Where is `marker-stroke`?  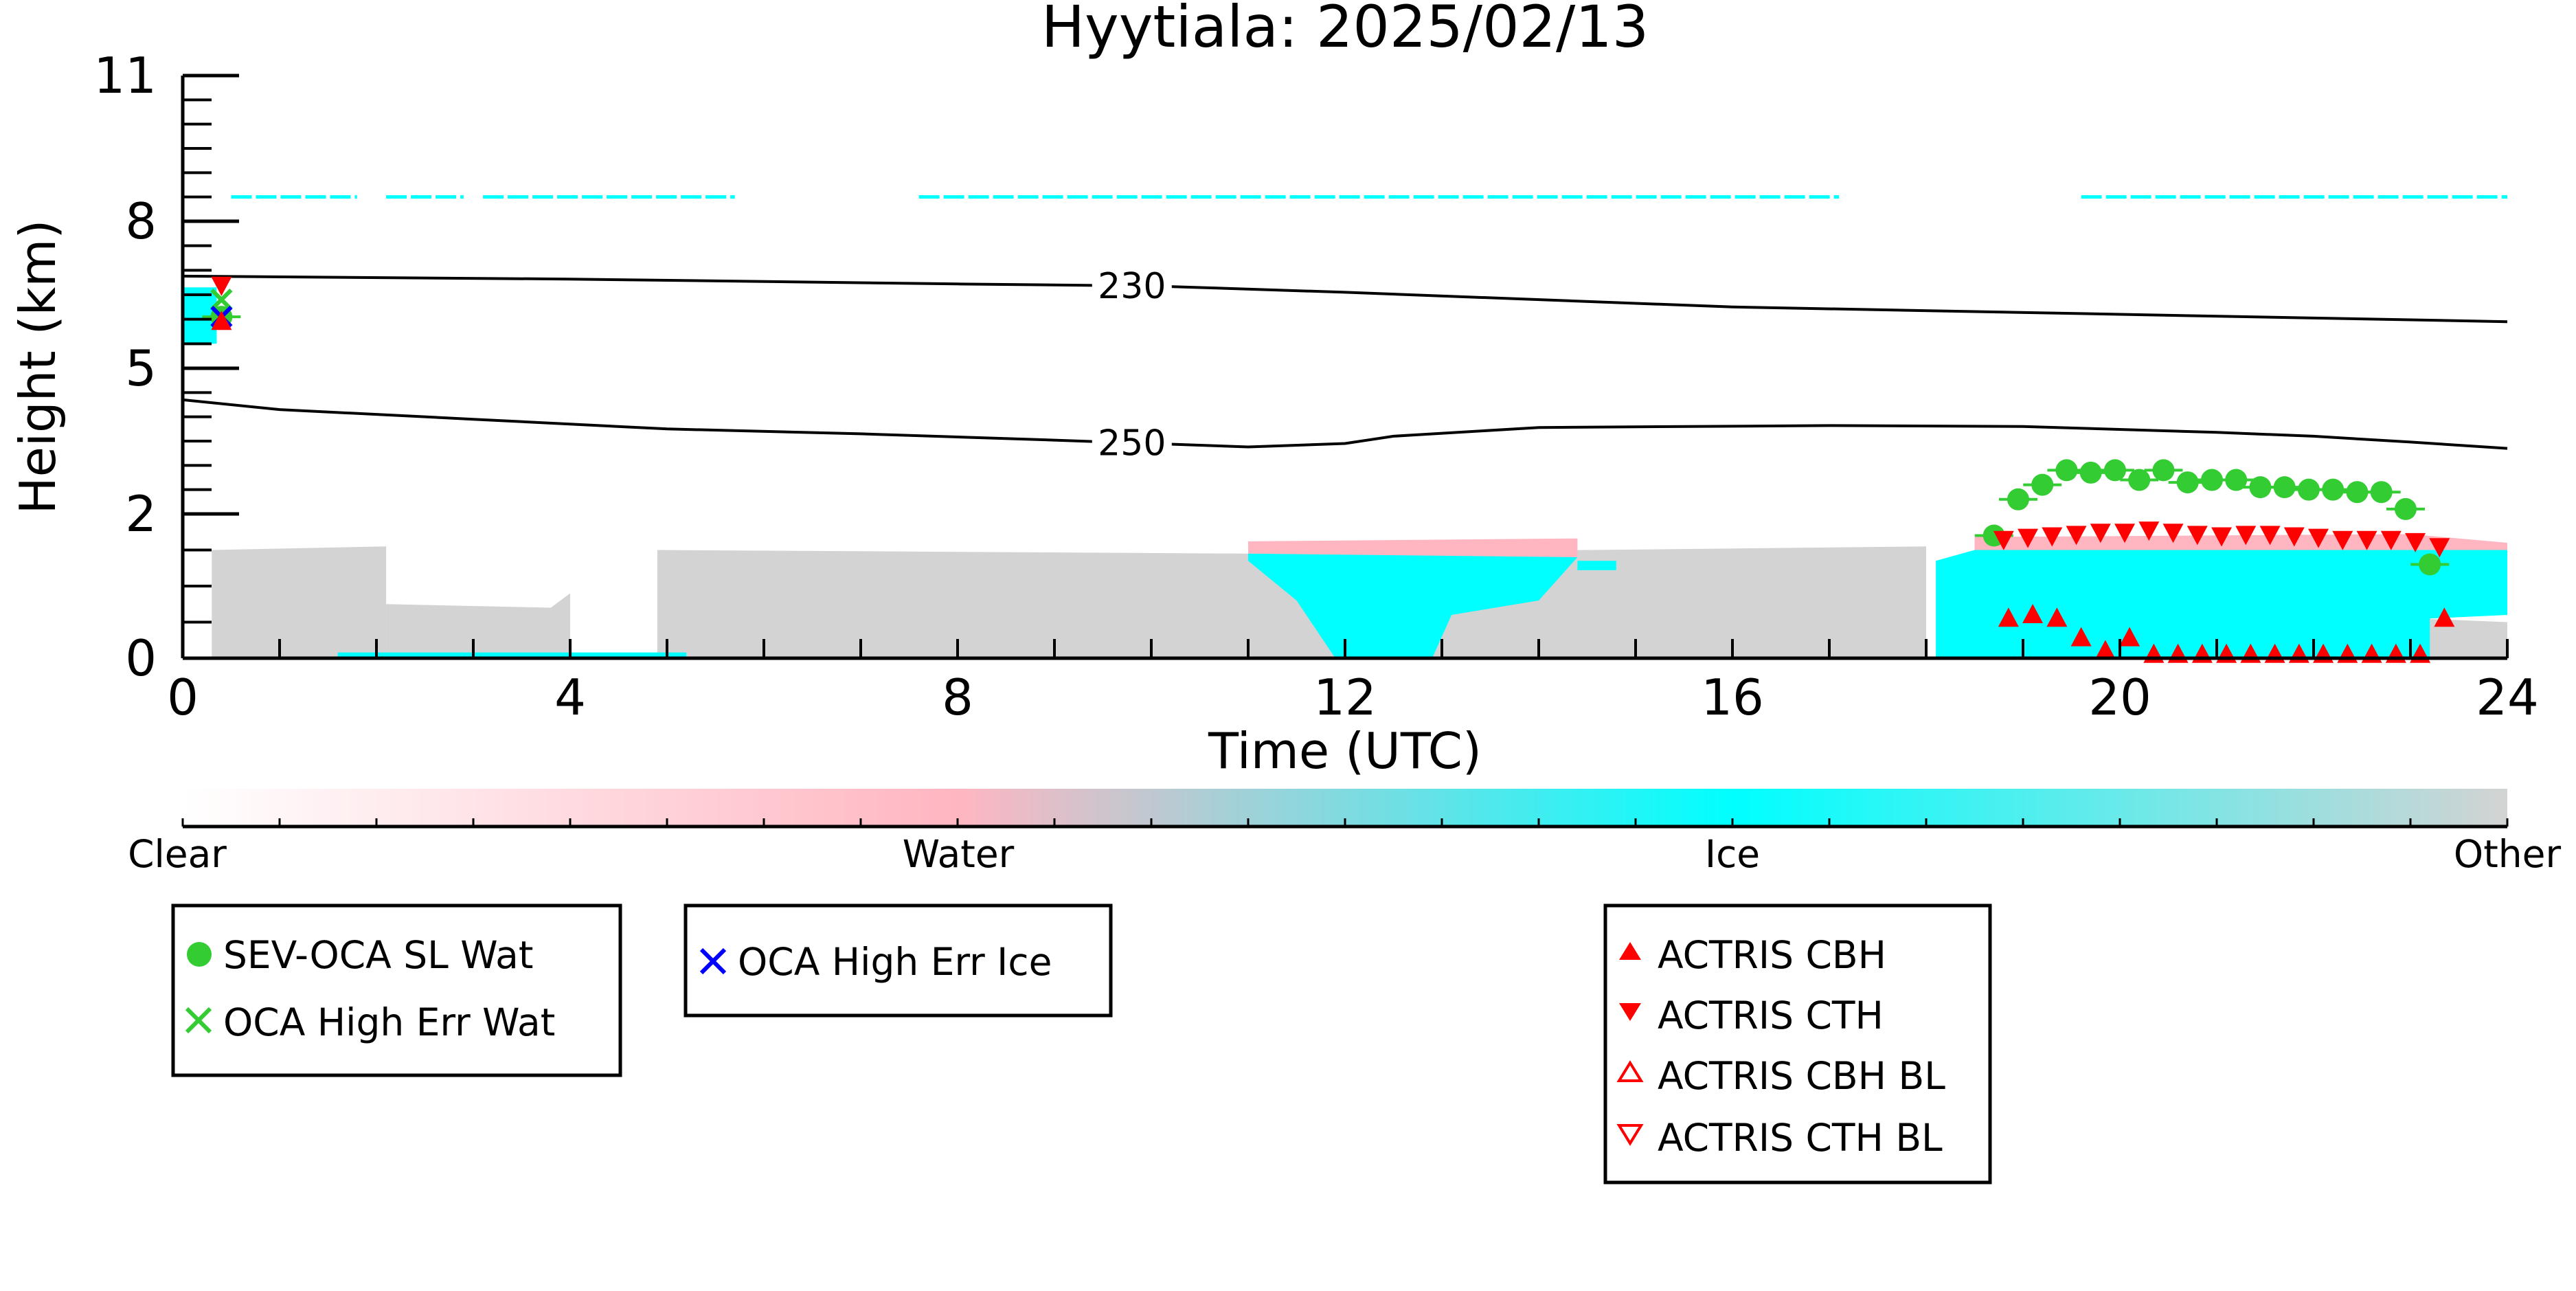 marker-stroke is located at coordinates (221, 300).